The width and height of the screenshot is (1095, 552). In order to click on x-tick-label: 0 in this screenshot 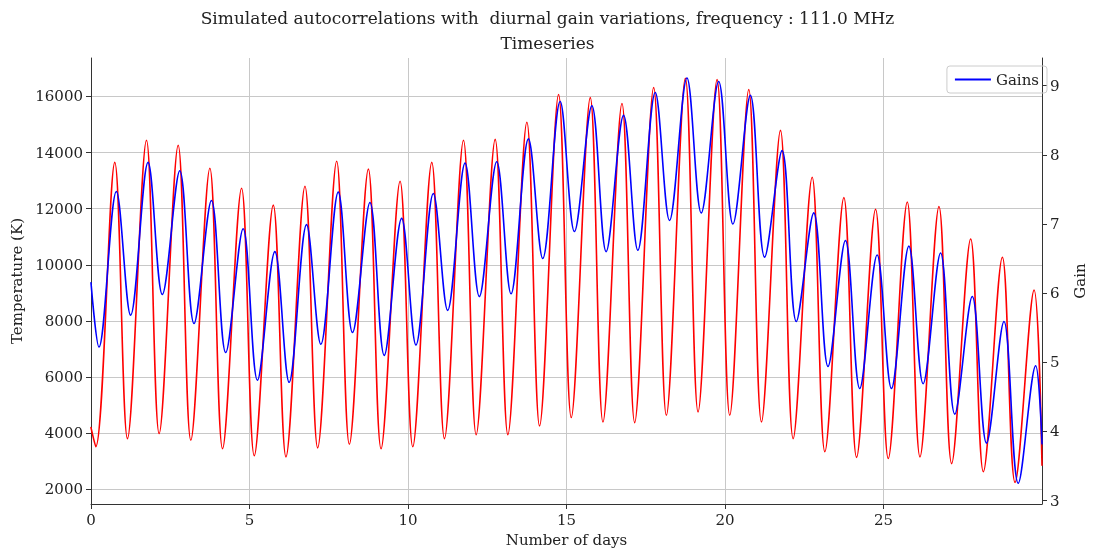, I will do `click(91, 519)`.